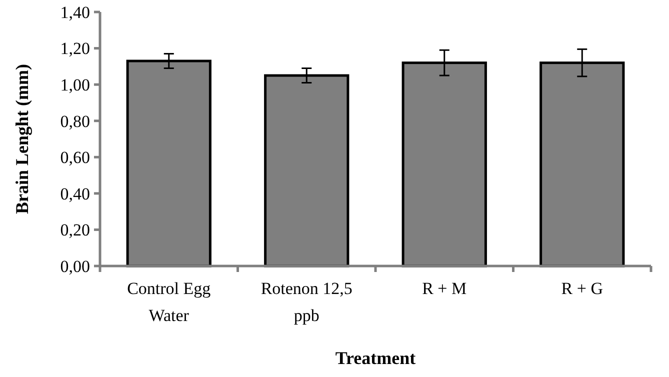 The width and height of the screenshot is (669, 377). Describe the element at coordinates (75, 48) in the screenshot. I see `y-tick-label: 1,20` at that location.